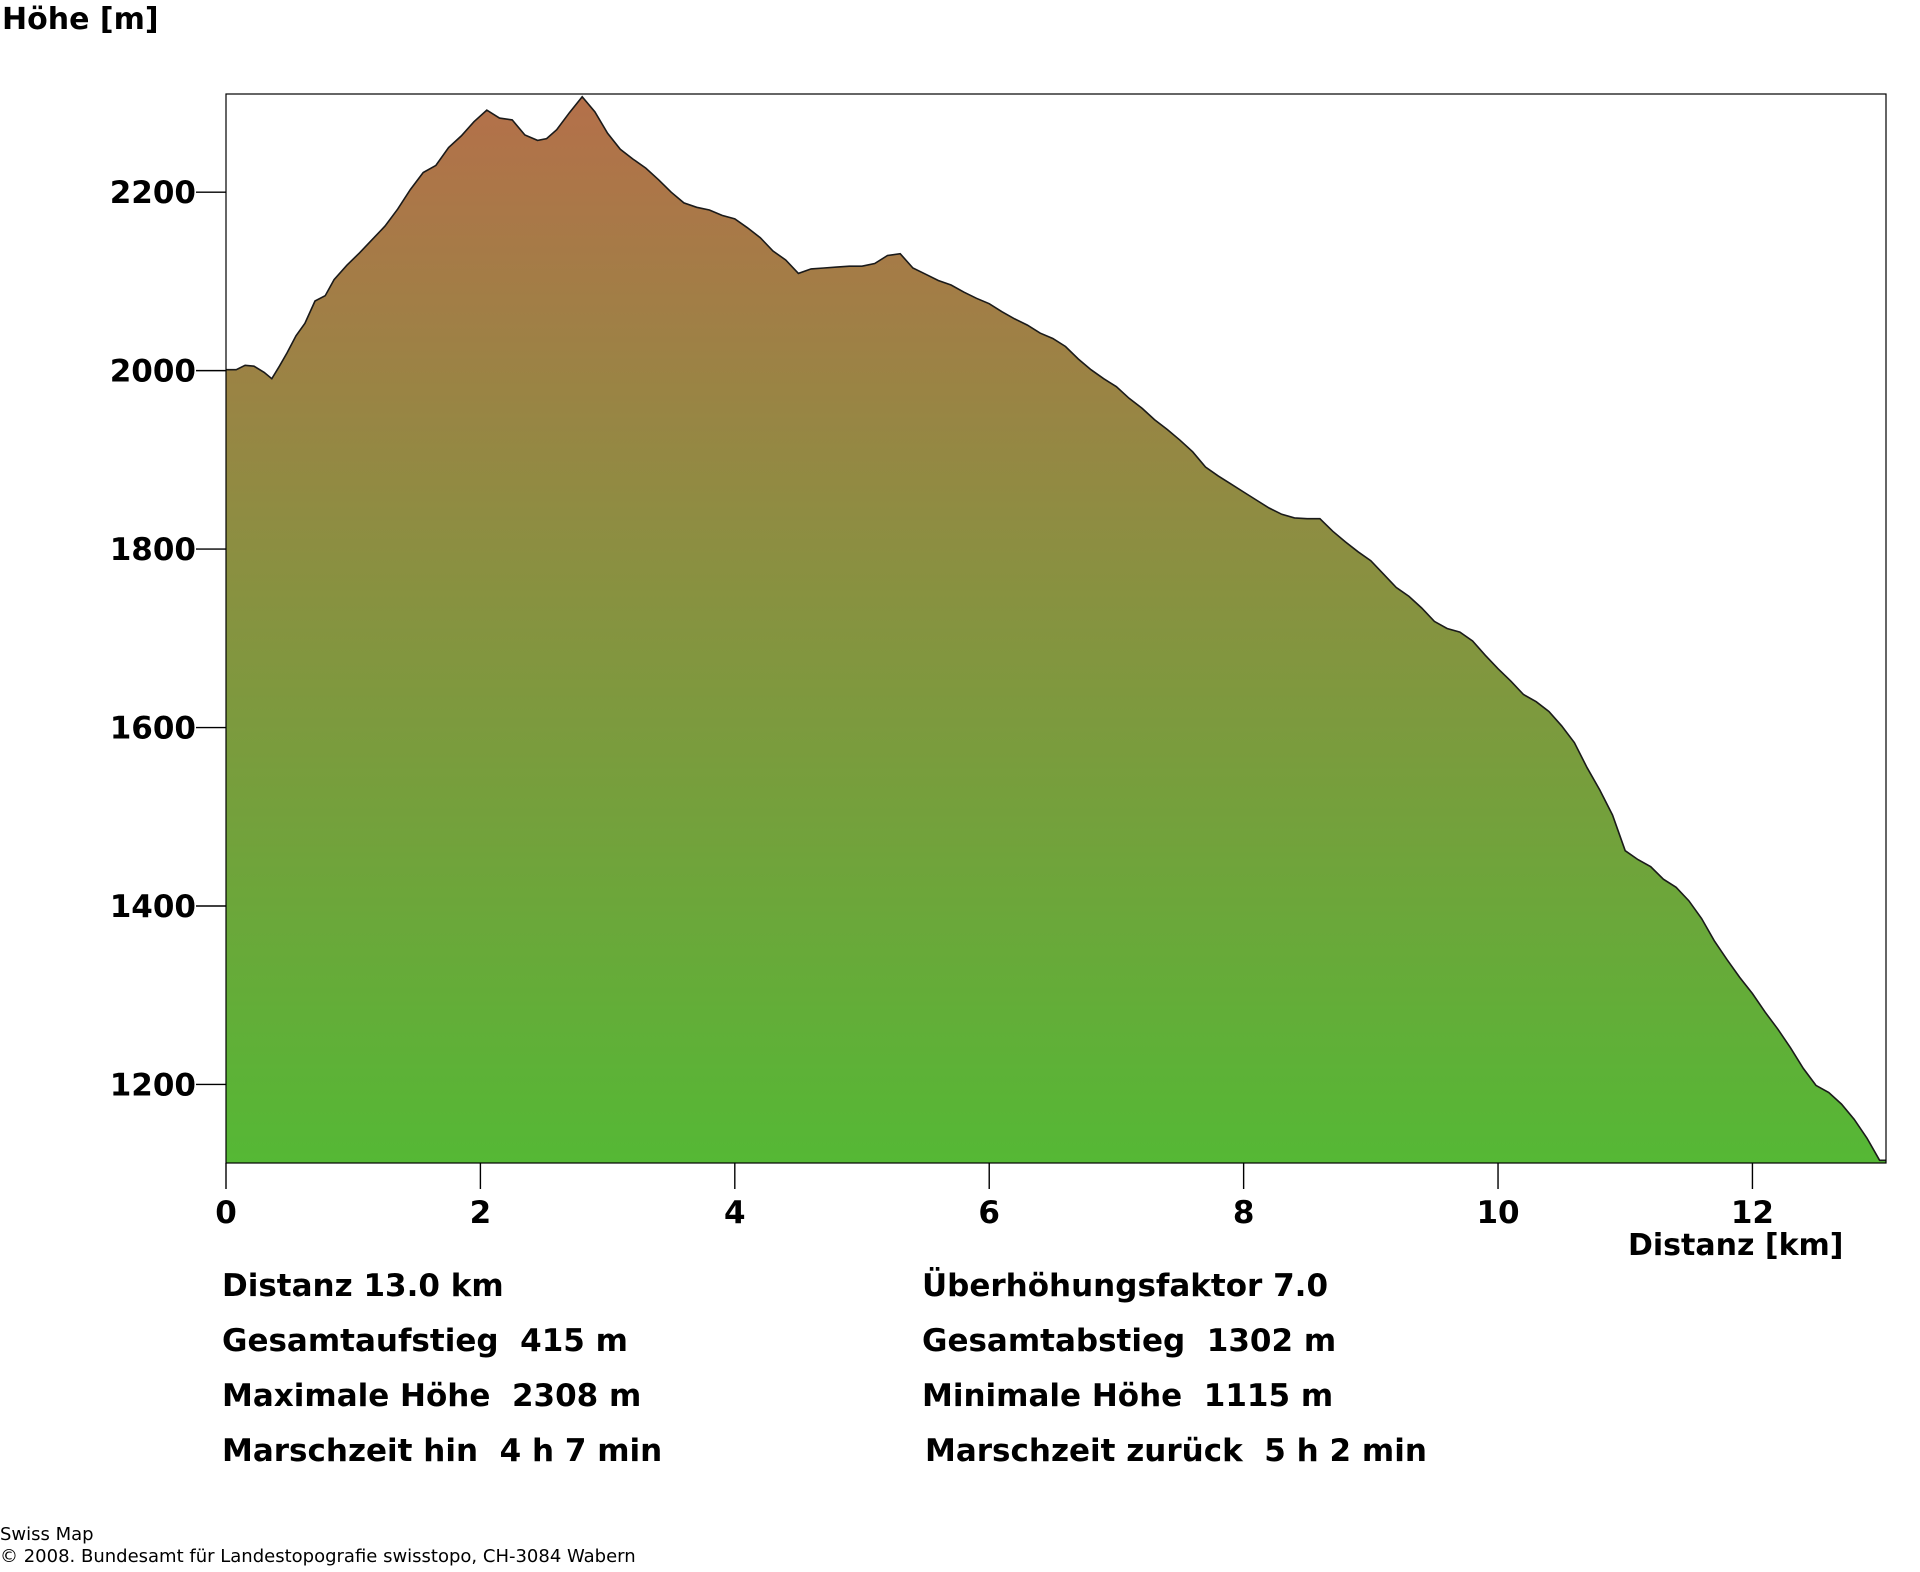 This screenshot has width=1920, height=1572. What do you see at coordinates (47, 1534) in the screenshot?
I see `footer-map-source: Swiss Map` at bounding box center [47, 1534].